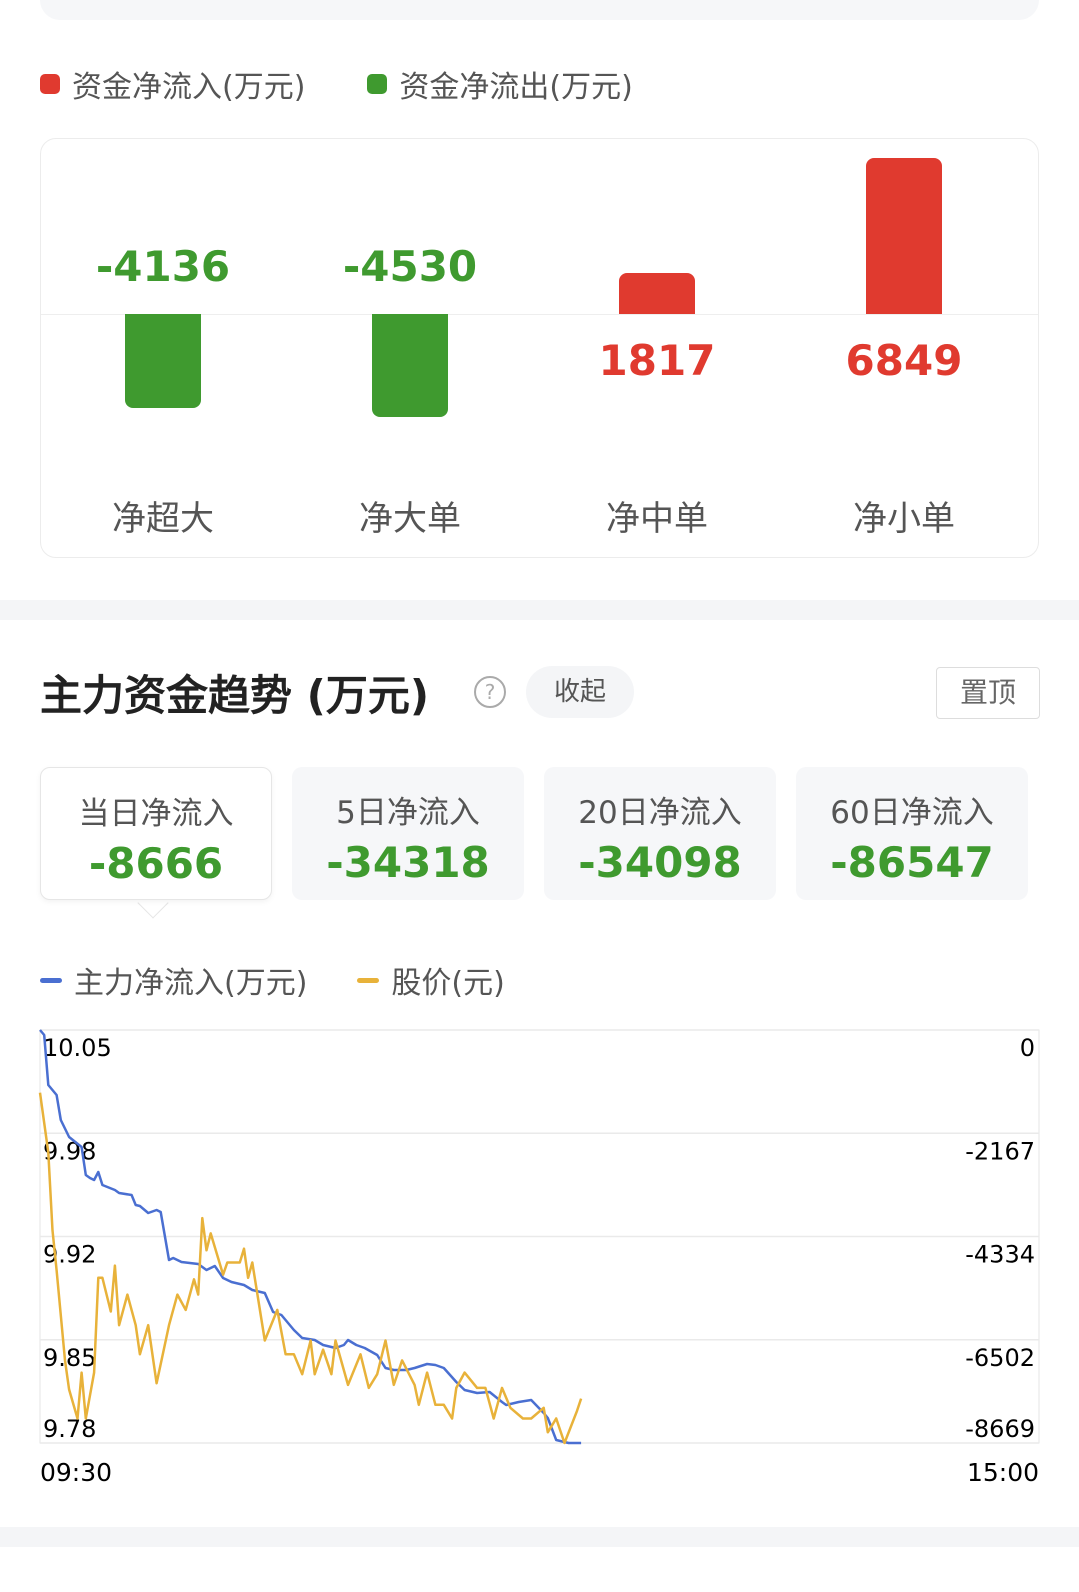 This screenshot has width=1079, height=1592. What do you see at coordinates (189, 87) in the screenshot?
I see `legend-inflow-label: 资金净流入(万元)` at bounding box center [189, 87].